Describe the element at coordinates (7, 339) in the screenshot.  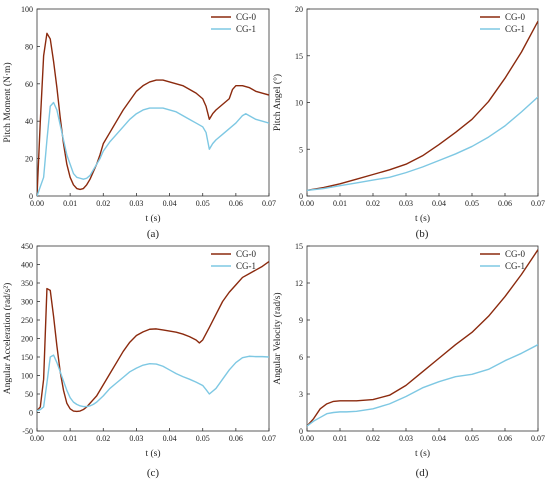
I see `y-axis-label: Angular Acceleration (rad/s²)` at that location.